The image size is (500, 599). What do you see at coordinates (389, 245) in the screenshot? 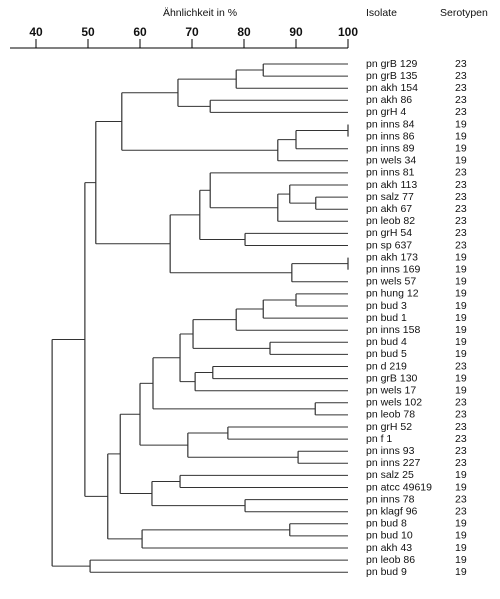
I see `isolate-label: pn sp 637` at bounding box center [389, 245].